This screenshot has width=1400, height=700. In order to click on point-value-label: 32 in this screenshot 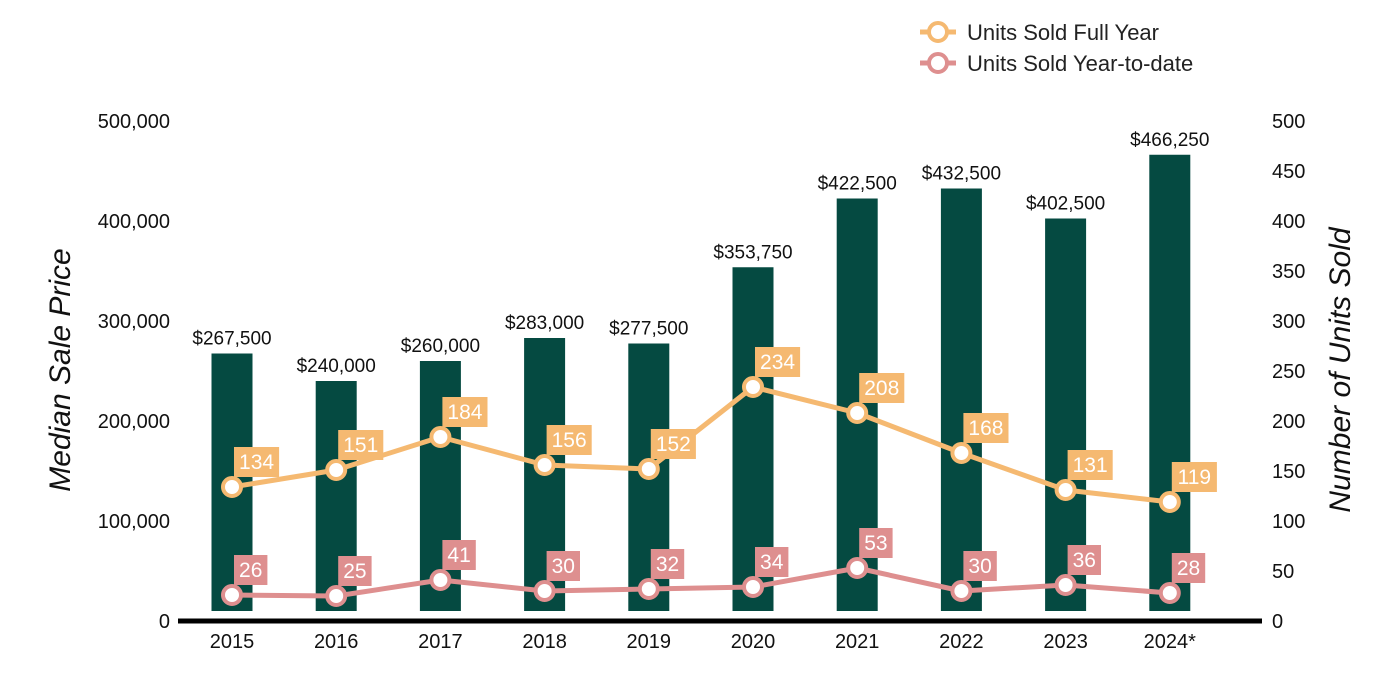, I will do `click(667, 564)`.